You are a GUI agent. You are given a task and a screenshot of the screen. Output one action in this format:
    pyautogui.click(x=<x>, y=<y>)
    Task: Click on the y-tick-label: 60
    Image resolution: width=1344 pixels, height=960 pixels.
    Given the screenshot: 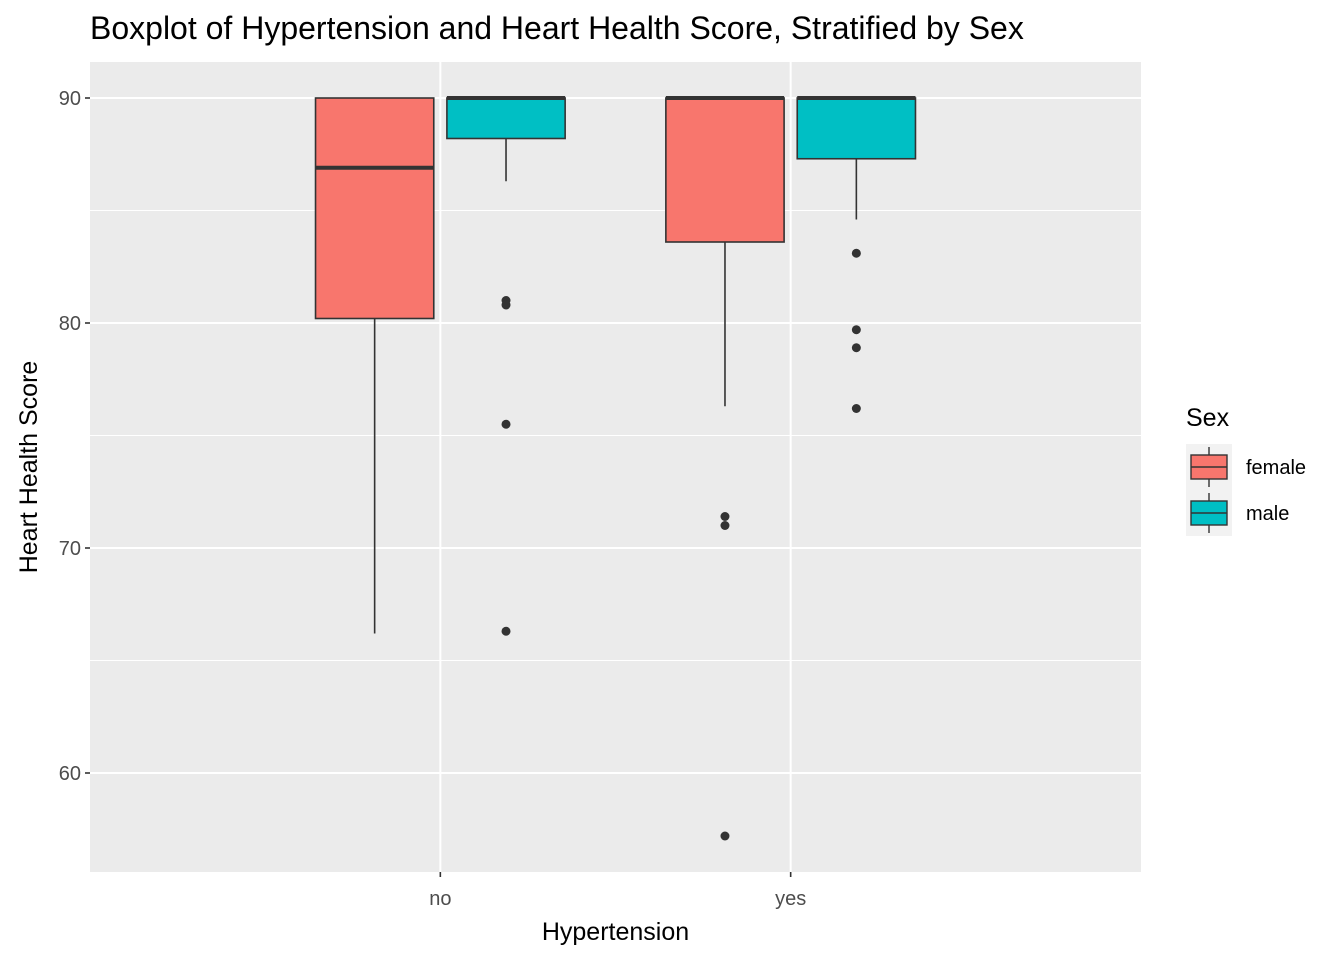 What is the action you would take?
    pyautogui.click(x=70, y=774)
    